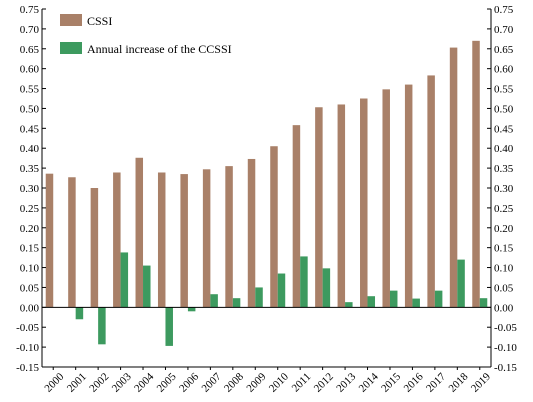 The image size is (533, 402). What do you see at coordinates (71, 48) in the screenshot?
I see `legend-swatch-annual-increase` at bounding box center [71, 48].